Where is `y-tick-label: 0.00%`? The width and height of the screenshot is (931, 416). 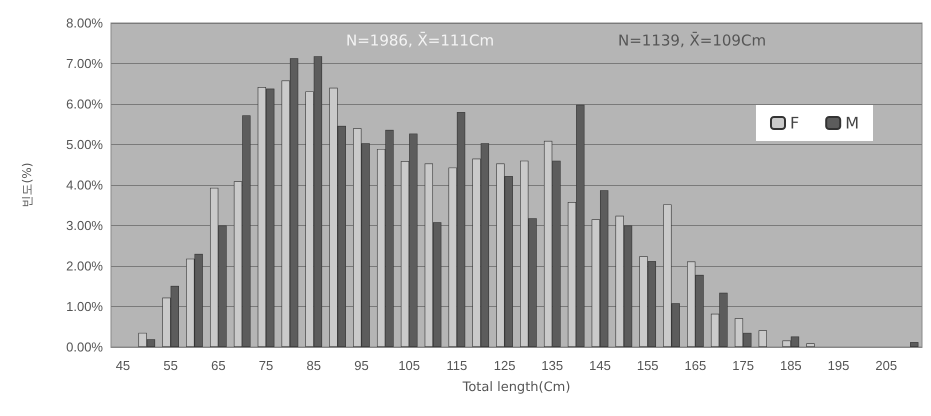
y-tick-label: 0.00% is located at coordinates (85, 347).